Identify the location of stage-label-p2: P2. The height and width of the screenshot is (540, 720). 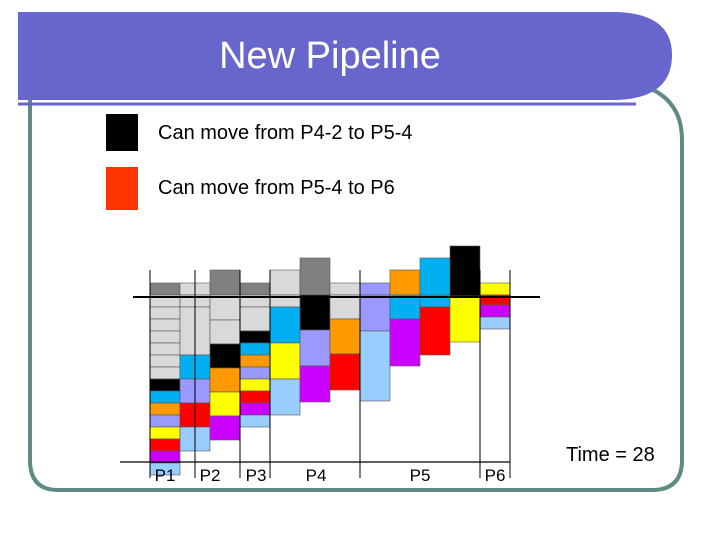
(210, 475).